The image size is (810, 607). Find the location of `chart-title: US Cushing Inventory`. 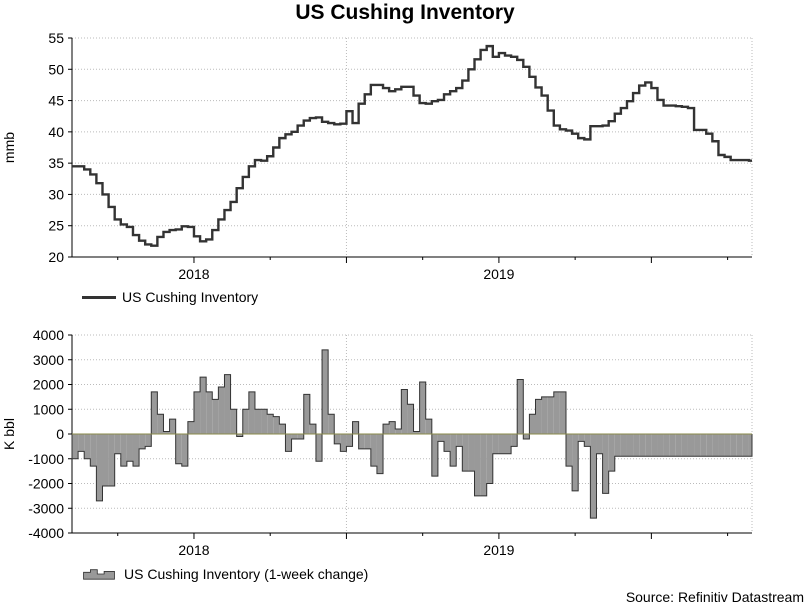

chart-title: US Cushing Inventory is located at coordinates (405, 12).